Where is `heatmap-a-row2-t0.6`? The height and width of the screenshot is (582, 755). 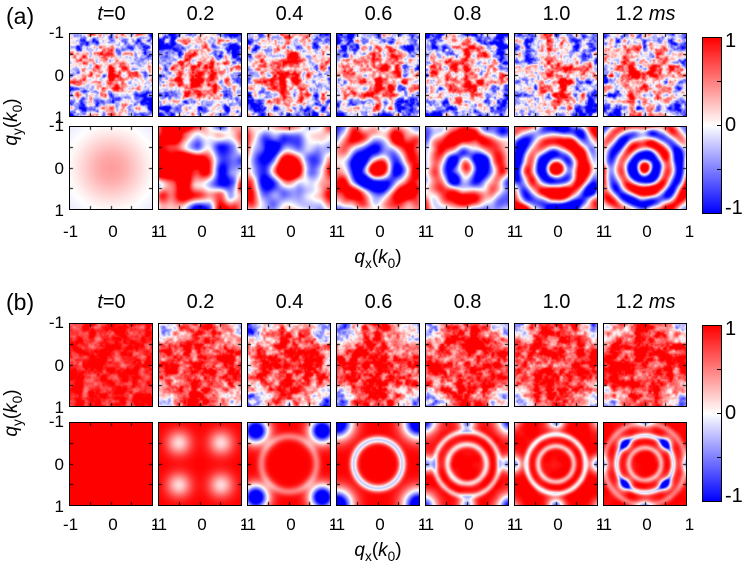 heatmap-a-row2-t0.6 is located at coordinates (378, 168).